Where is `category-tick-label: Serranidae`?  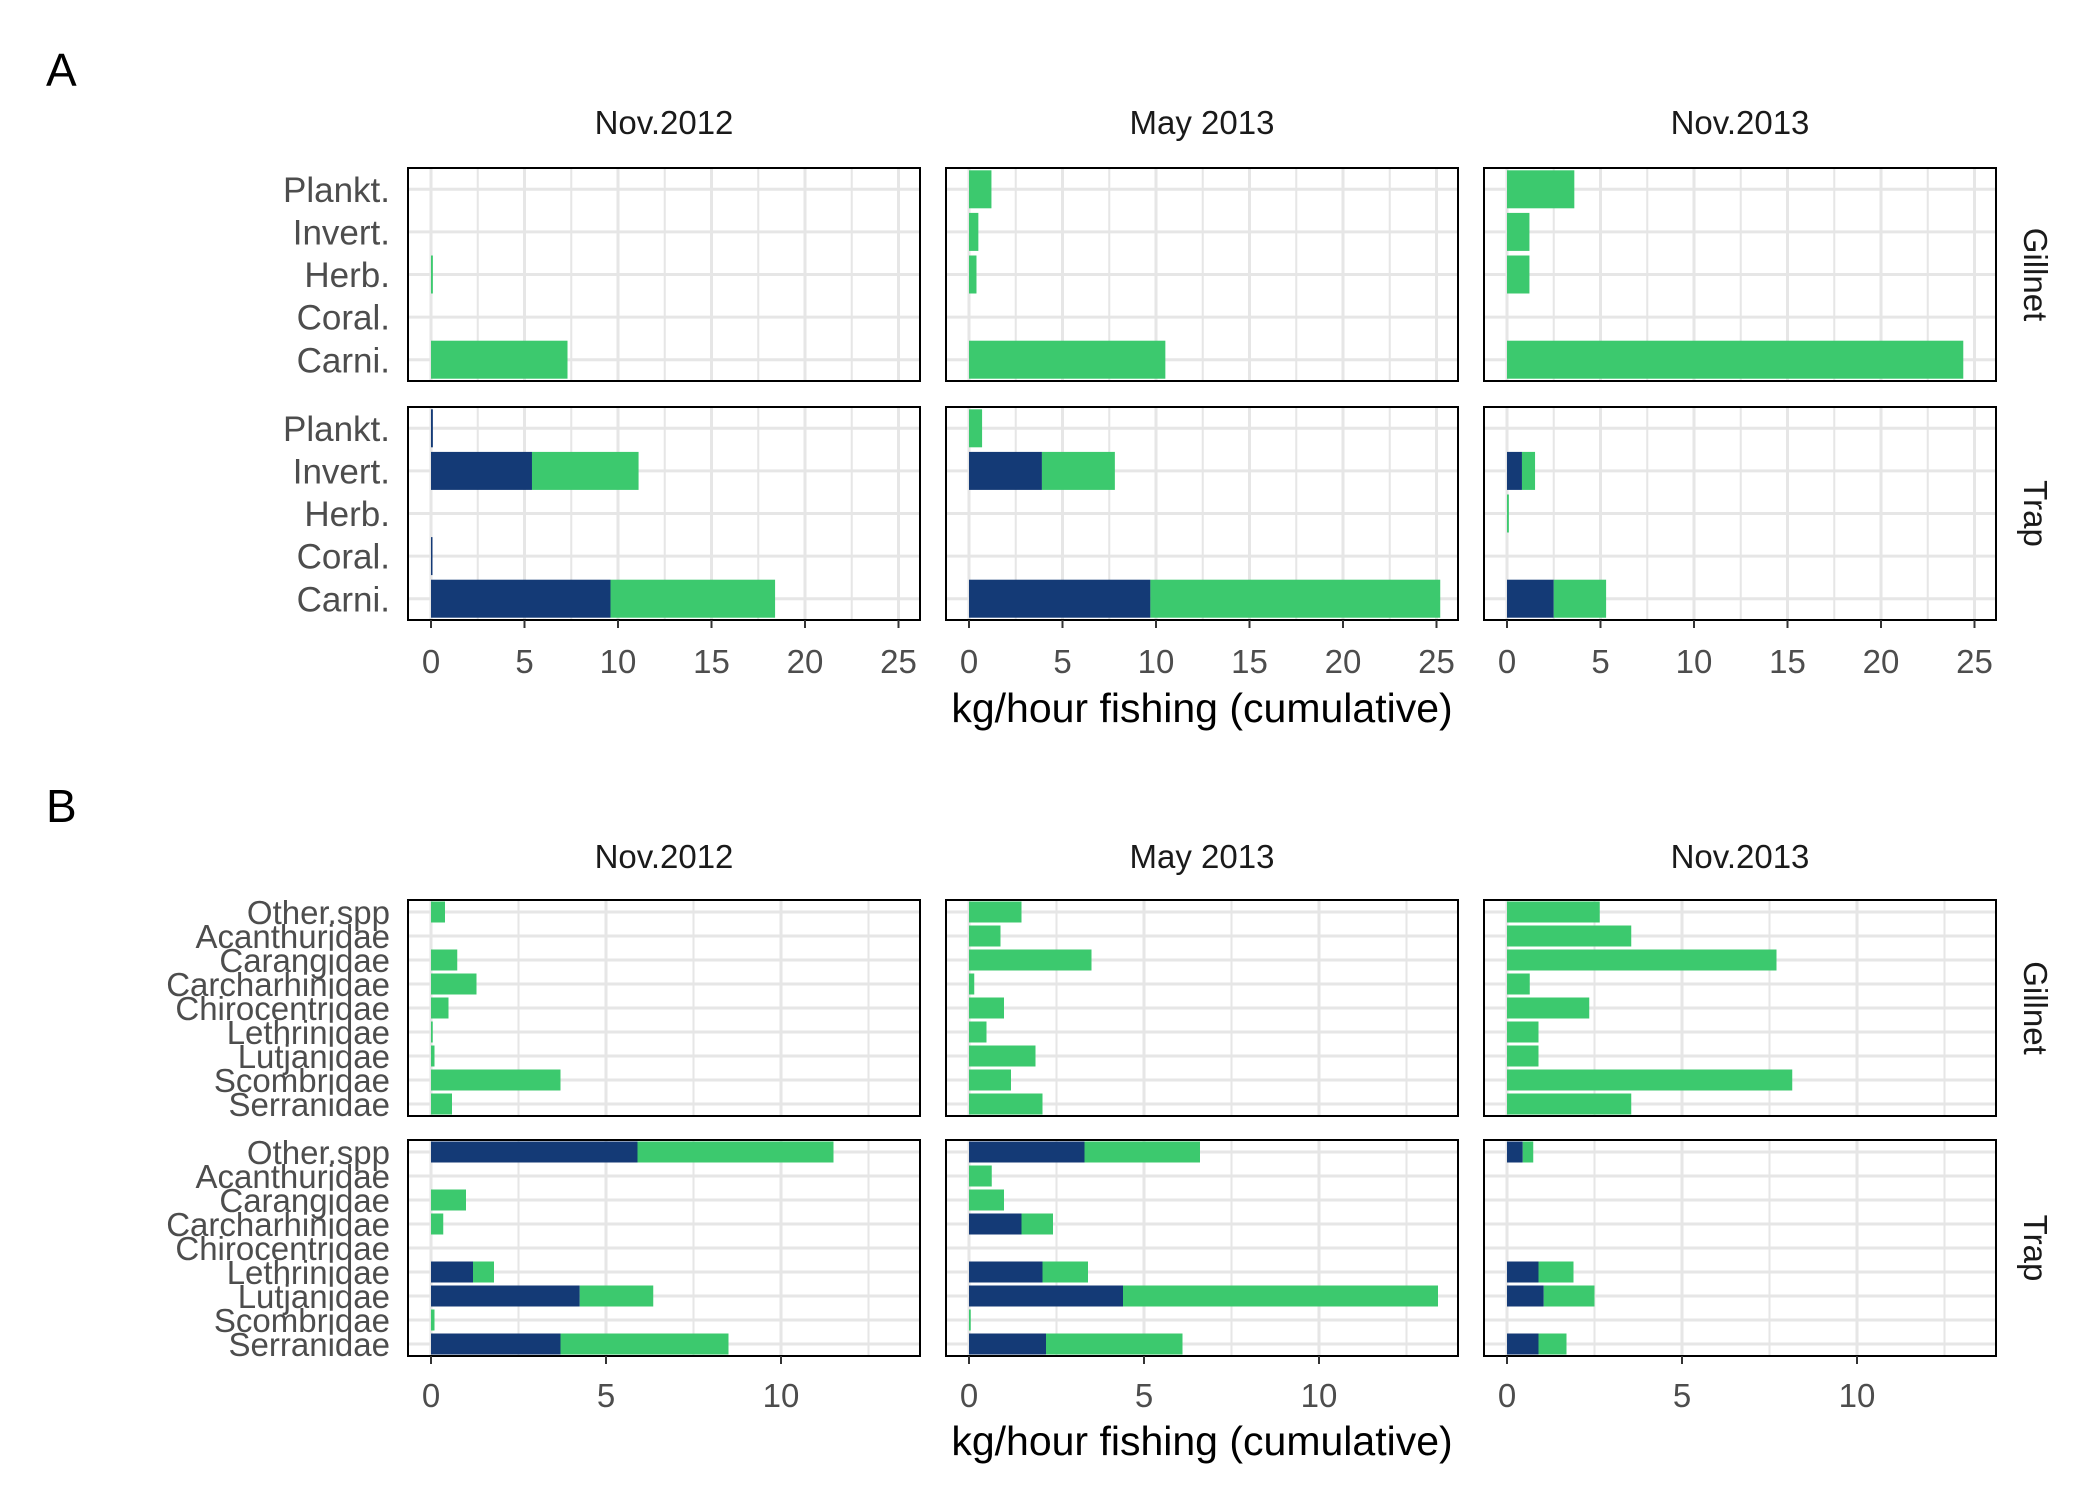 category-tick-label: Serranidae is located at coordinates (309, 1344).